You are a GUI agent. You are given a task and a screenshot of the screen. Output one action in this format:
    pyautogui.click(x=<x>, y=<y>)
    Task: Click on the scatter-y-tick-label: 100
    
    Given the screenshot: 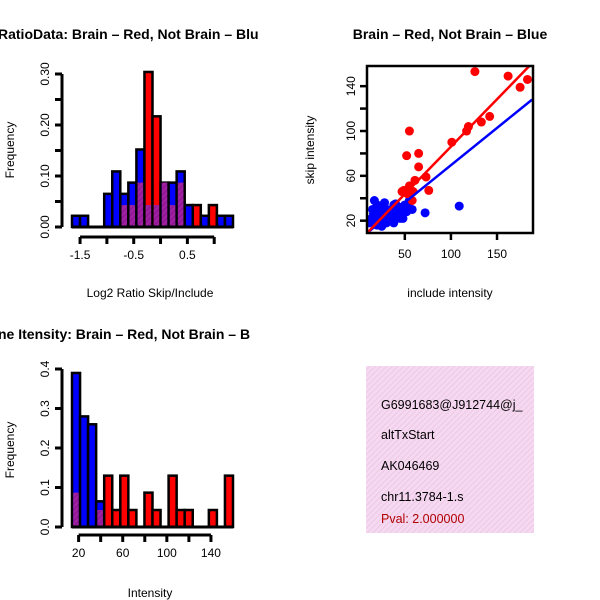 What is the action you would take?
    pyautogui.click(x=351, y=131)
    